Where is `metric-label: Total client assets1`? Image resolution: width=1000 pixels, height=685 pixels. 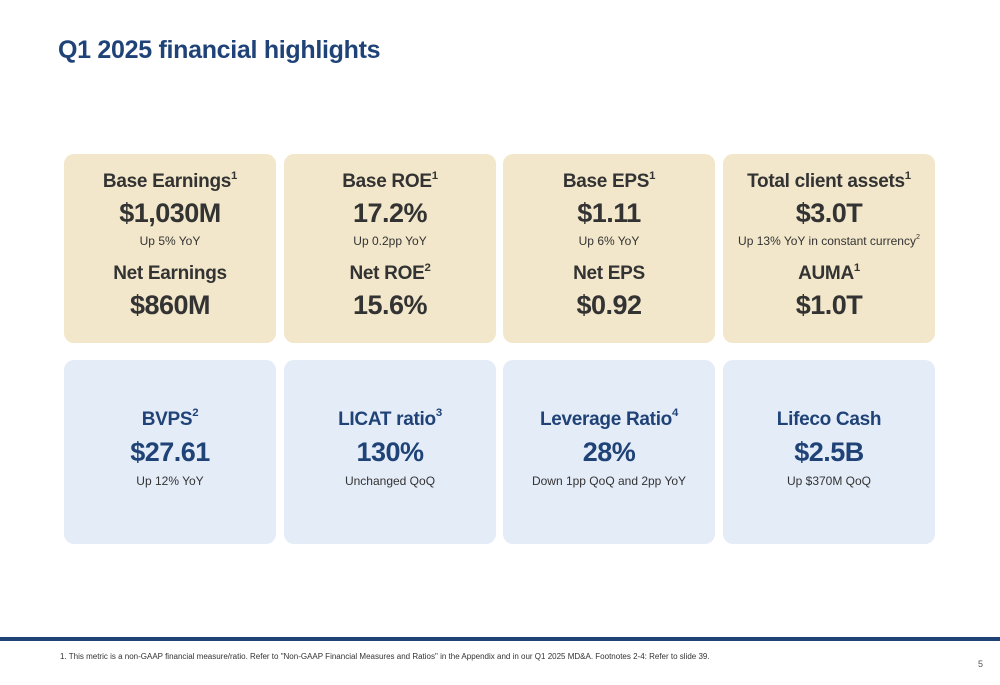 metric-label: Total client assets1 is located at coordinates (829, 180).